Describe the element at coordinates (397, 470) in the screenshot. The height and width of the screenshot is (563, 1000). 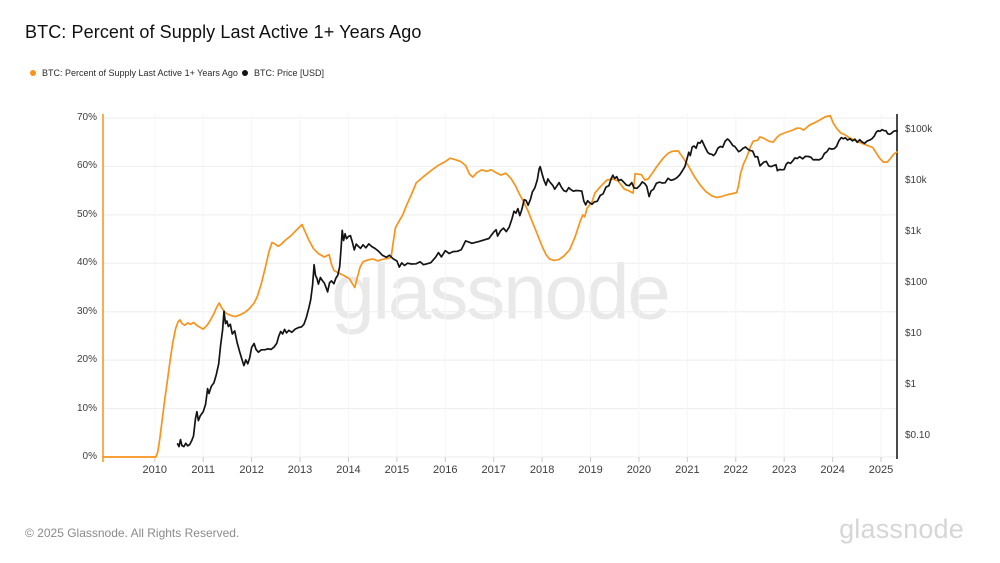
I see `x-axis-label-2015: 2015` at that location.